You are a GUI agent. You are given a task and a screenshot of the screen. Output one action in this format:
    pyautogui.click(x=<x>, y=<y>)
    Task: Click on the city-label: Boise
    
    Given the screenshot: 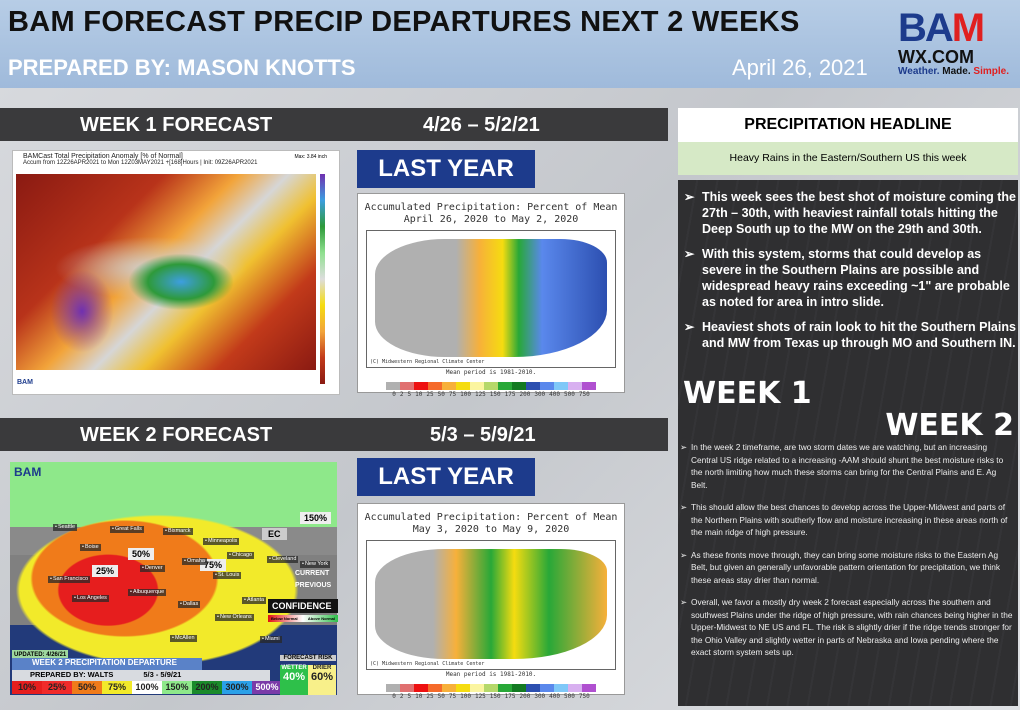 What is the action you would take?
    pyautogui.click(x=90, y=547)
    